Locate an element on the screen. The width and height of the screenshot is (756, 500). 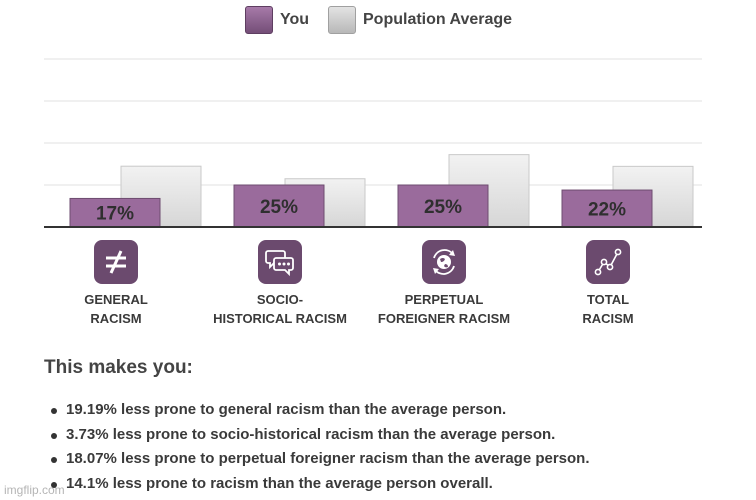
category-label-line: GENERAL is located at coordinates (116, 299).